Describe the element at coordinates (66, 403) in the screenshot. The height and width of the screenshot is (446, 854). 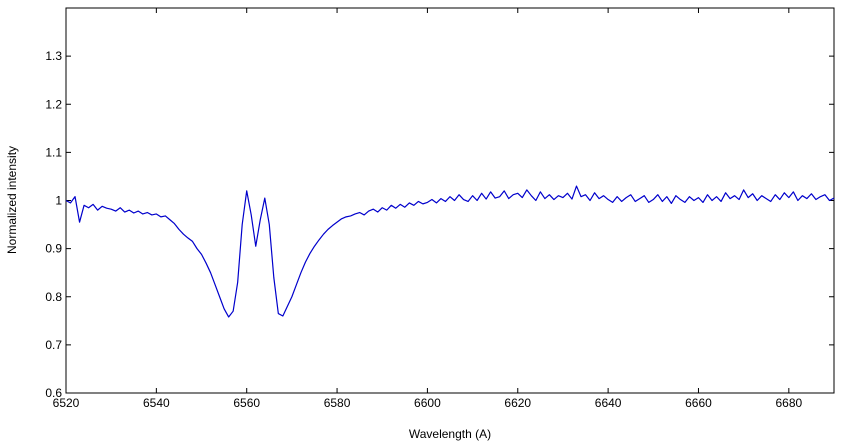
I see `x-tick-label: 6520` at that location.